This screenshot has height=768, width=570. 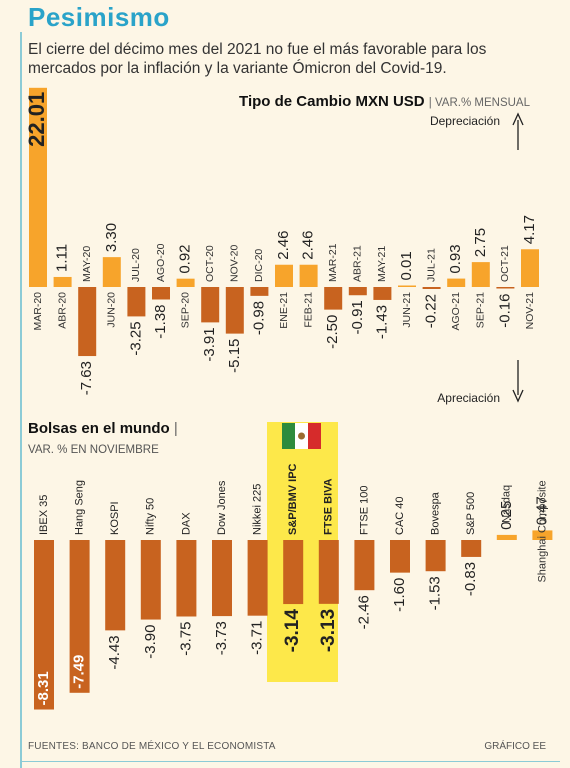 I want to click on stock-category-label: S&P 500, so click(x=471, y=513).